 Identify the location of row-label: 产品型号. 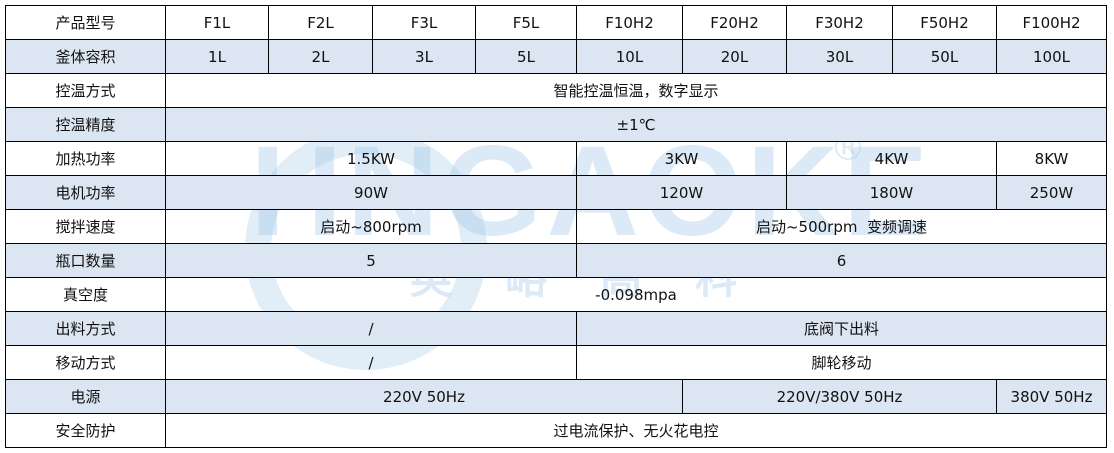
(85, 22).